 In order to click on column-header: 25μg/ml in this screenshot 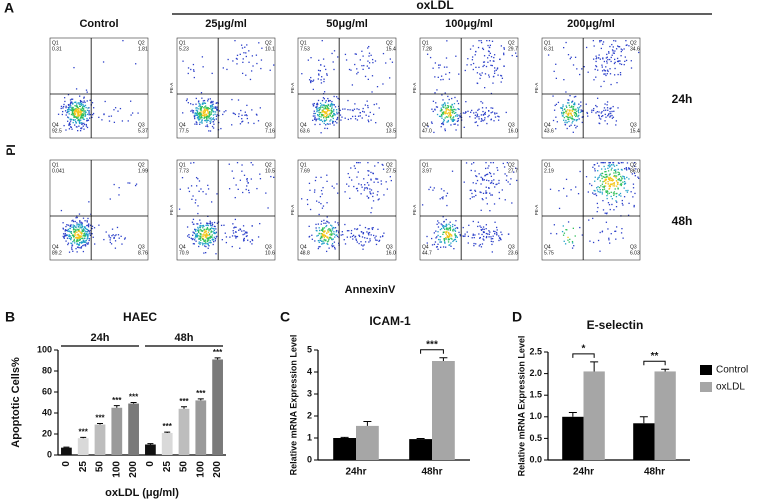, I will do `click(226, 24)`.